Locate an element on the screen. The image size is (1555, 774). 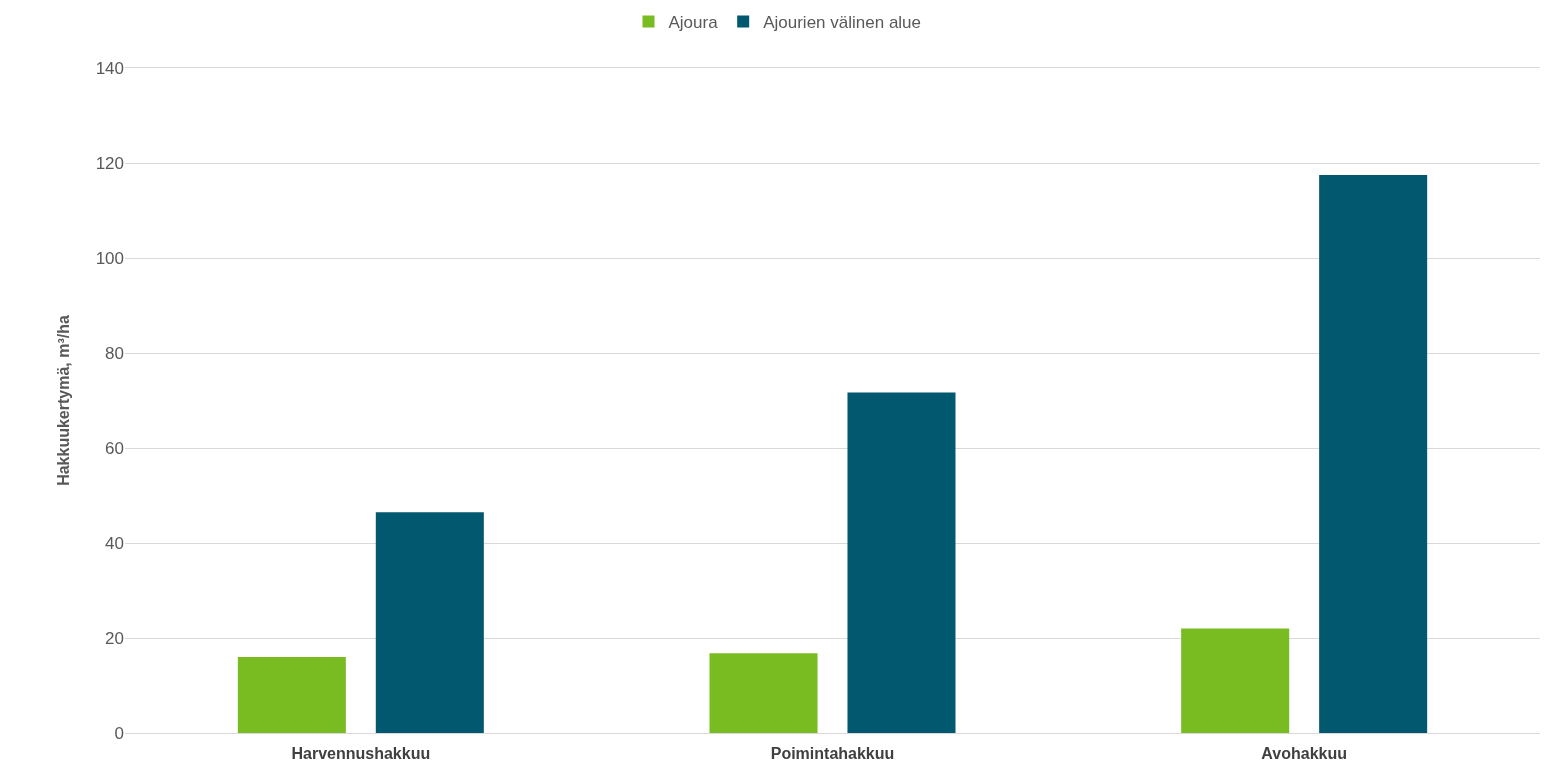
x-tick-label: Avohakkuu is located at coordinates (1304, 754).